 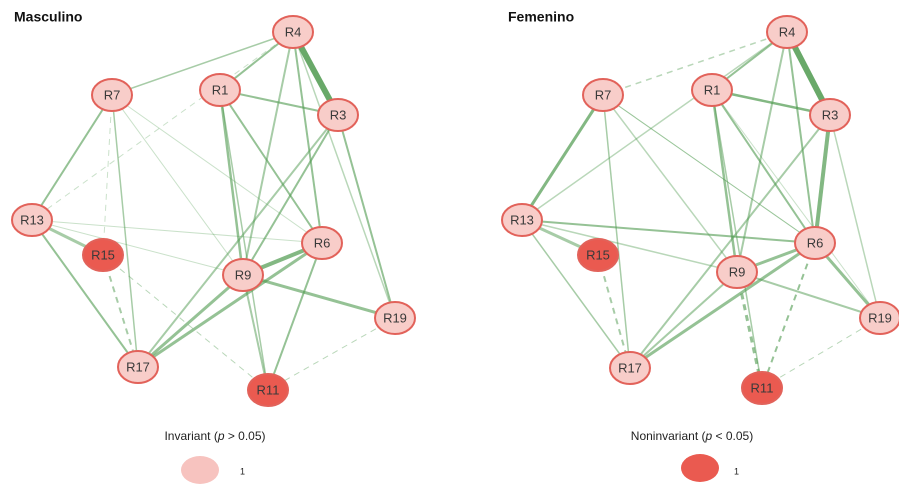 What do you see at coordinates (541, 17) in the screenshot?
I see `panel-title: Femenino` at bounding box center [541, 17].